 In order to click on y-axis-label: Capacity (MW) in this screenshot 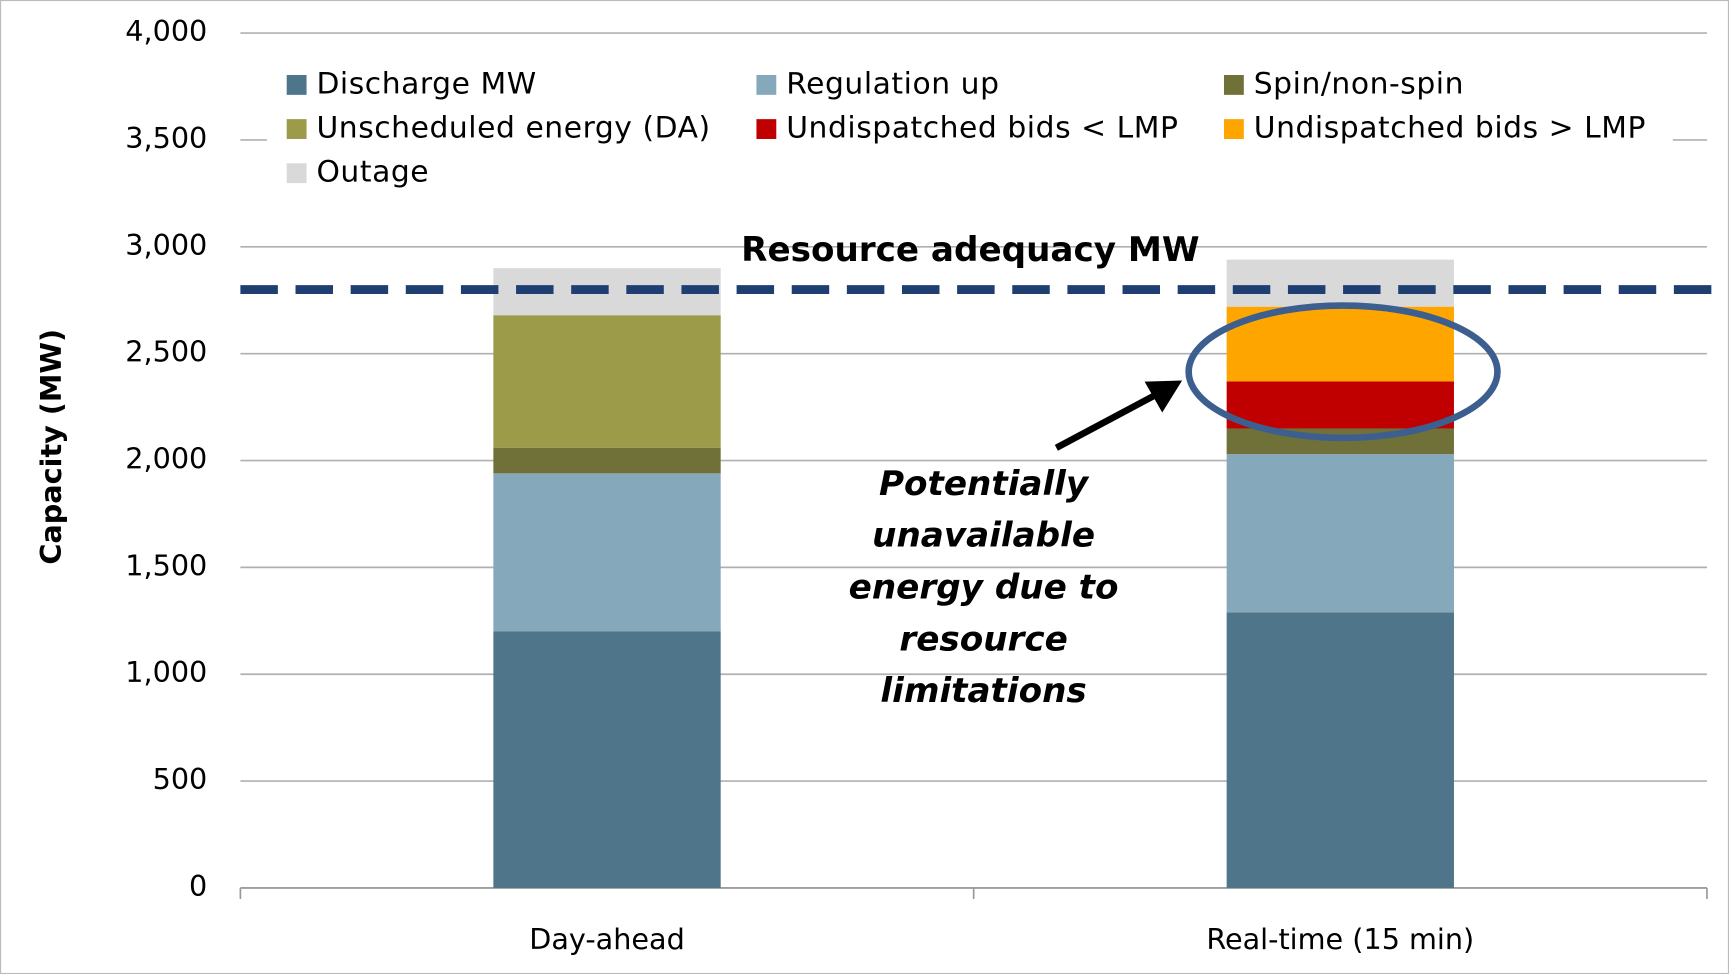, I will do `click(51, 447)`.